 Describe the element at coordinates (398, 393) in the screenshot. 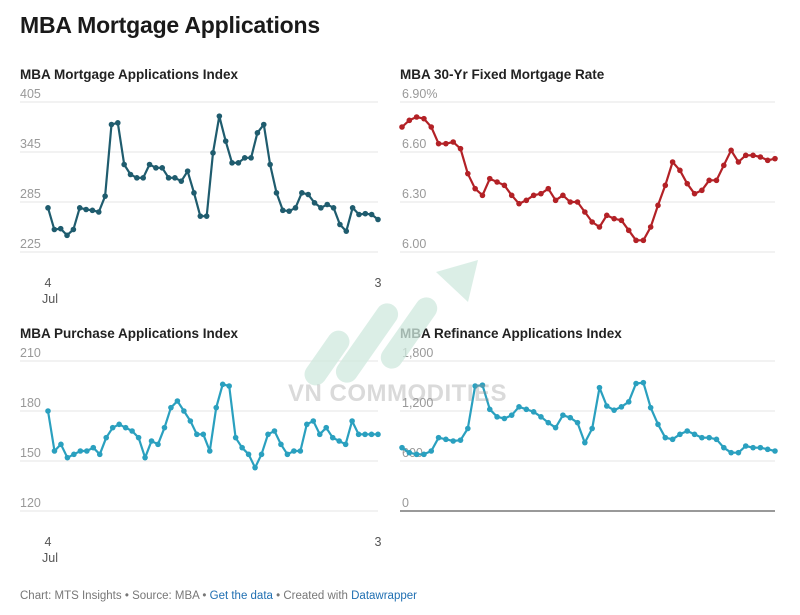

I see `watermark-text: VN COMMODITIES` at that location.